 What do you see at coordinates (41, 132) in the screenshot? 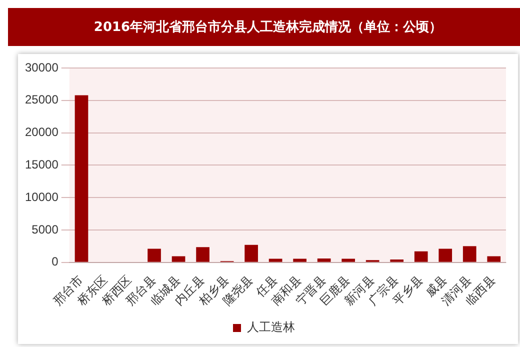
I see `y-tick-label: 20000` at bounding box center [41, 132].